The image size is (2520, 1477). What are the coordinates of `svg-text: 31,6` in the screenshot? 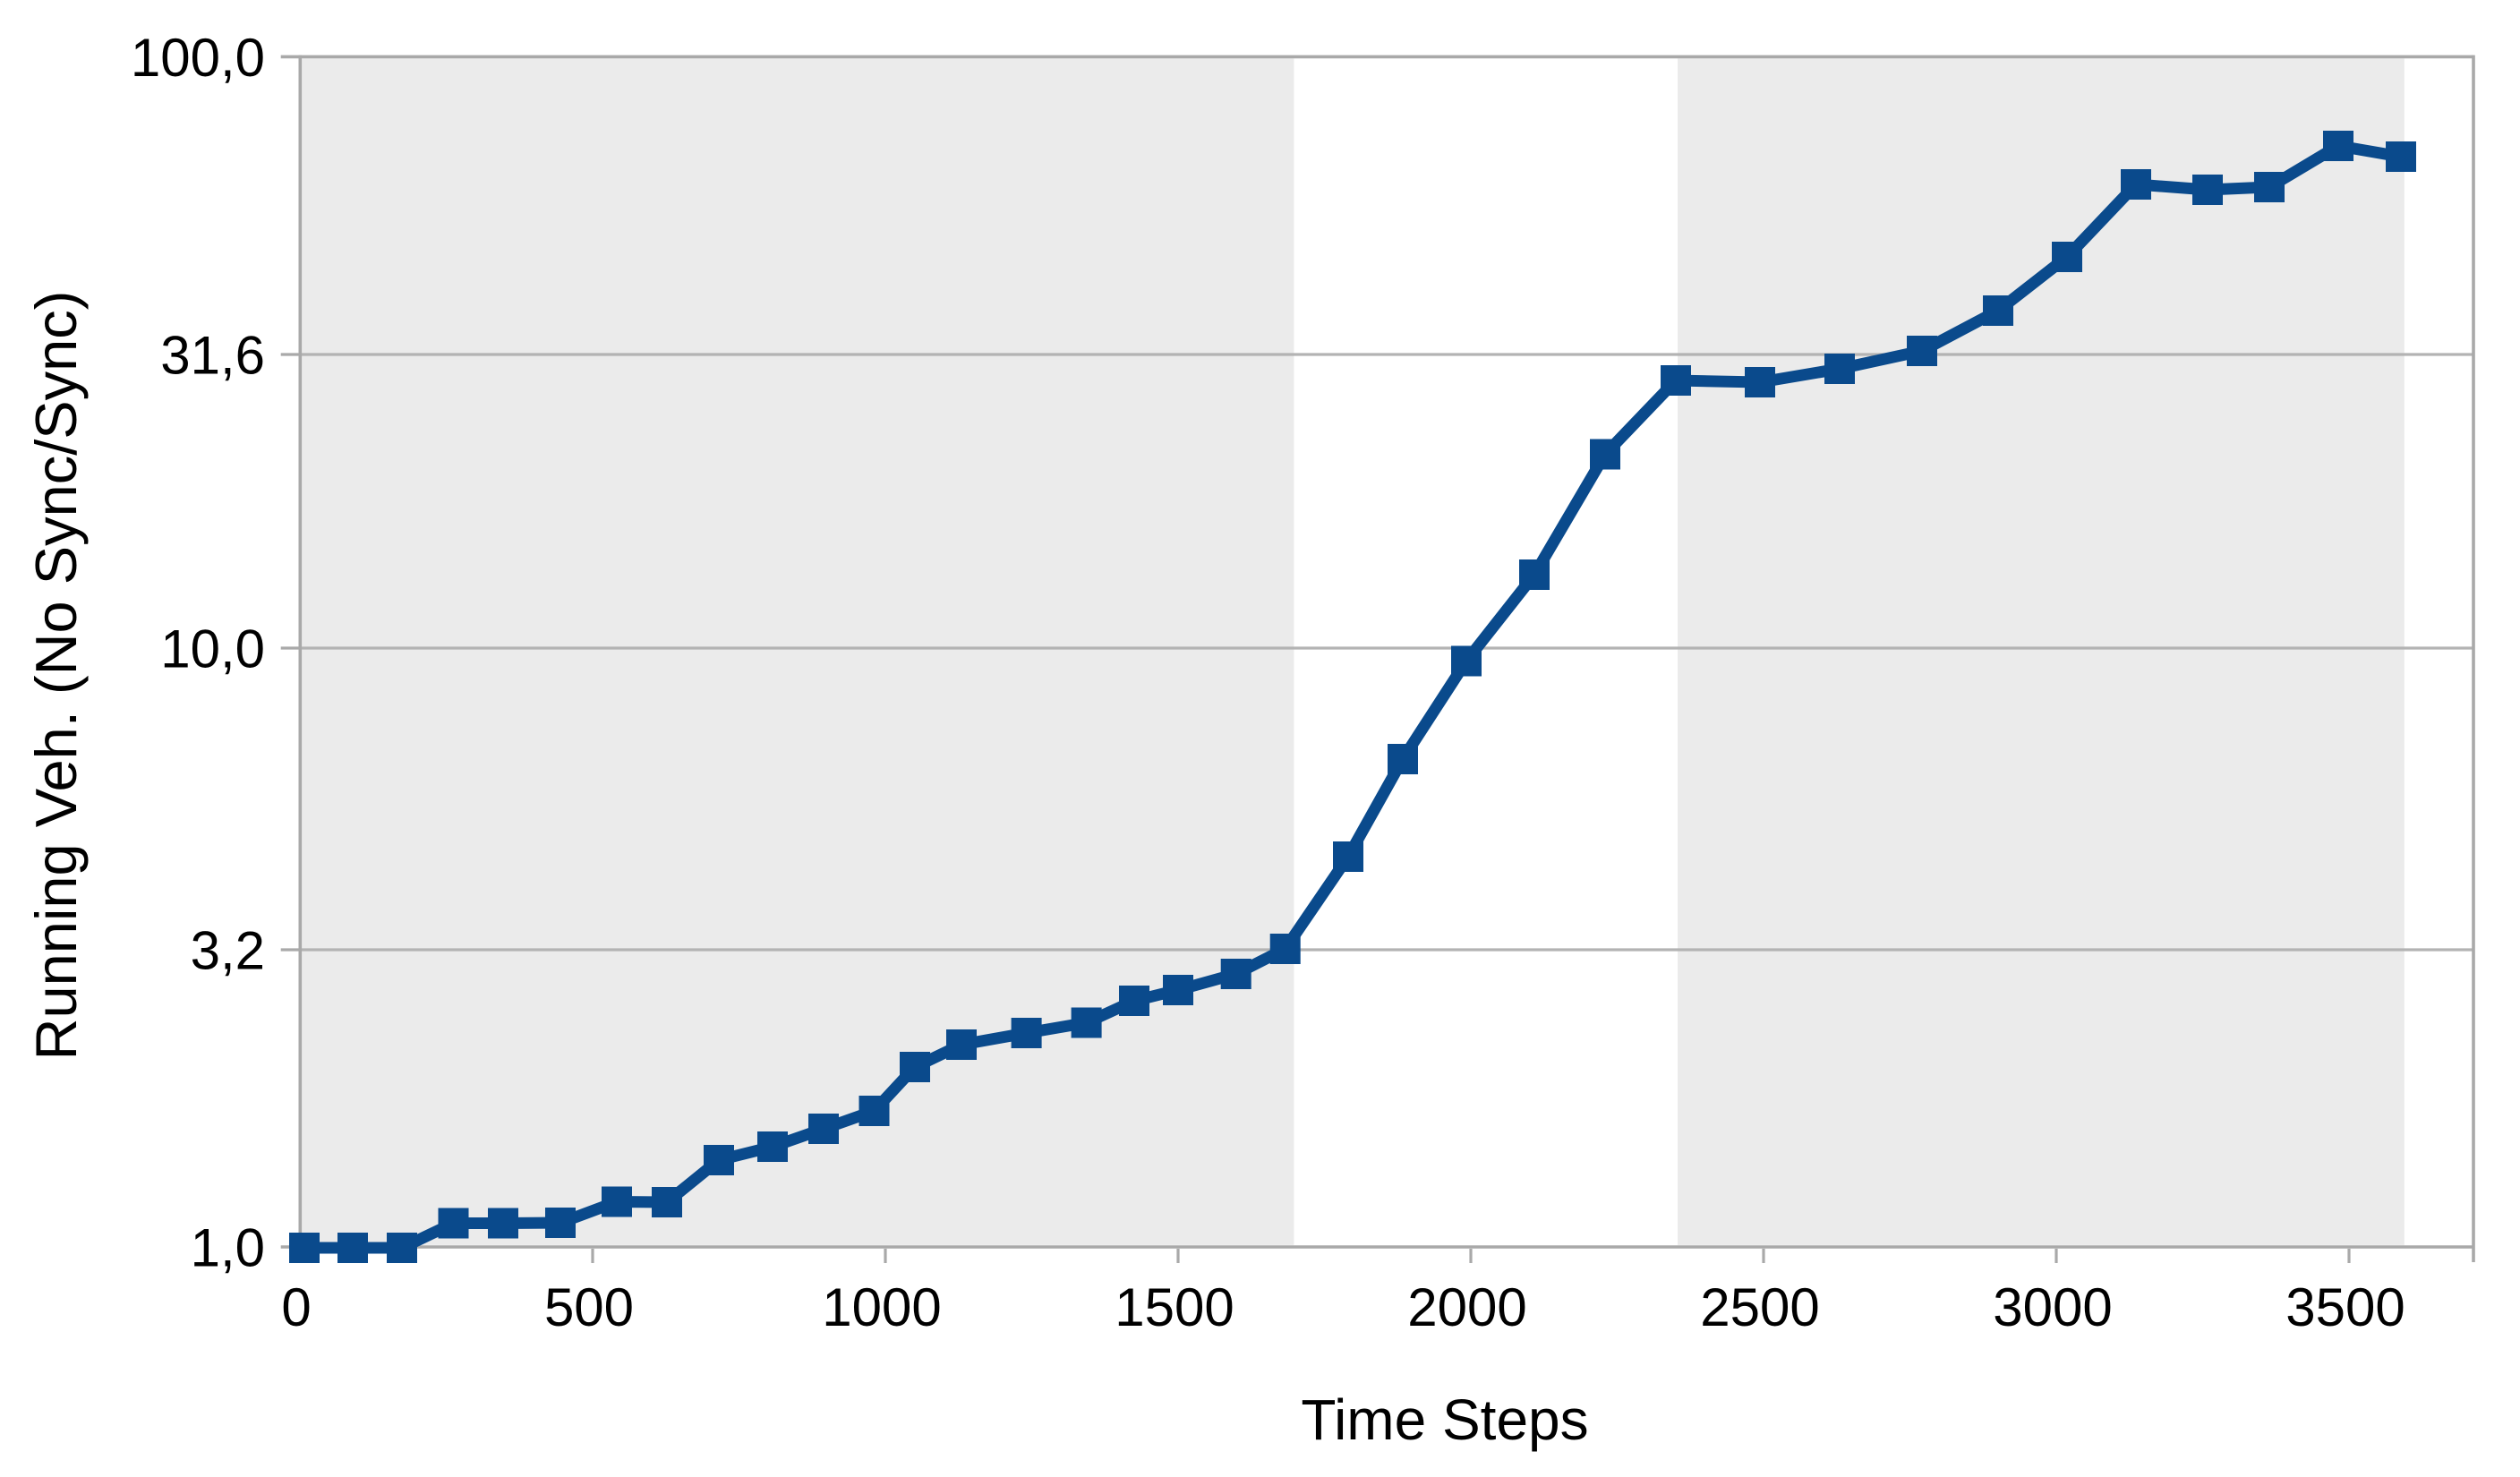 It's located at (212, 356).